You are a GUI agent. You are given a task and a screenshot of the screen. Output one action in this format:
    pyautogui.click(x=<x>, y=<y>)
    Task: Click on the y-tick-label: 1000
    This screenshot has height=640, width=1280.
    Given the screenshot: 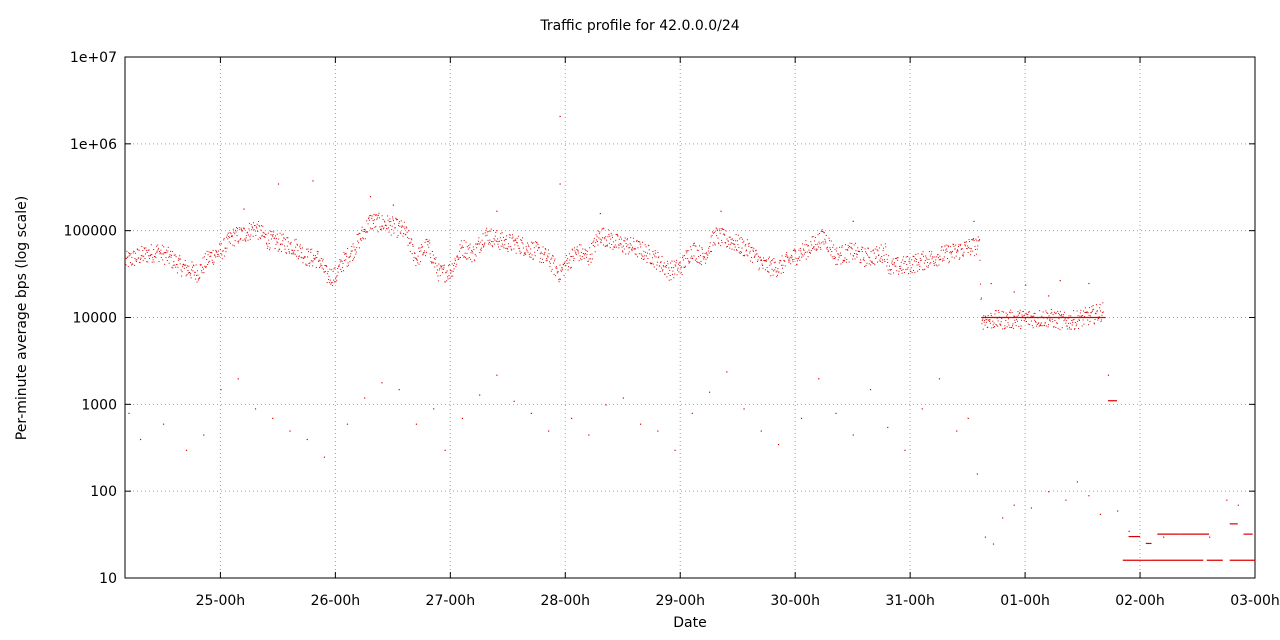 What is the action you would take?
    pyautogui.click(x=99, y=405)
    